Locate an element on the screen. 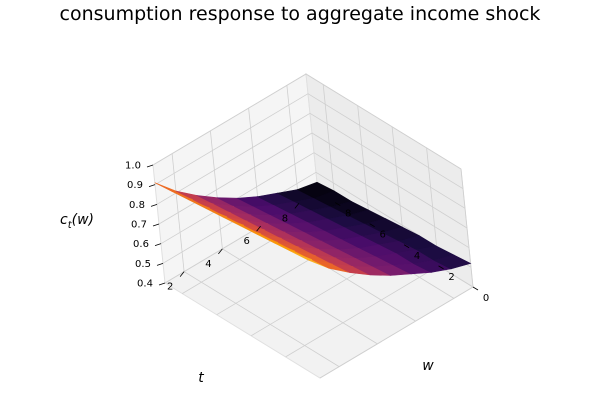  z-tick-label: 0.8 is located at coordinates (137, 205).